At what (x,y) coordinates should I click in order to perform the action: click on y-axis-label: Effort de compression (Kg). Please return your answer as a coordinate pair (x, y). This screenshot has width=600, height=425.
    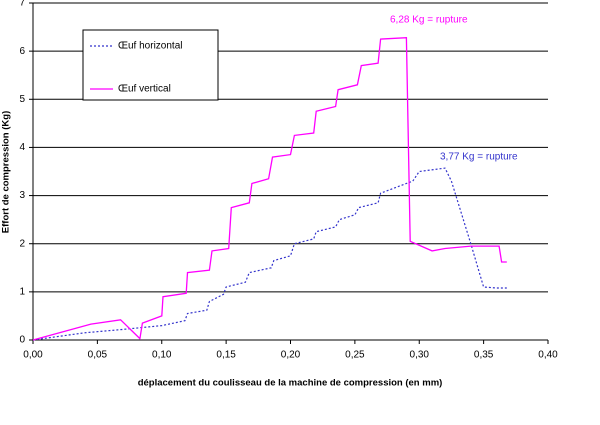
    Looking at the image, I should click on (6, 172).